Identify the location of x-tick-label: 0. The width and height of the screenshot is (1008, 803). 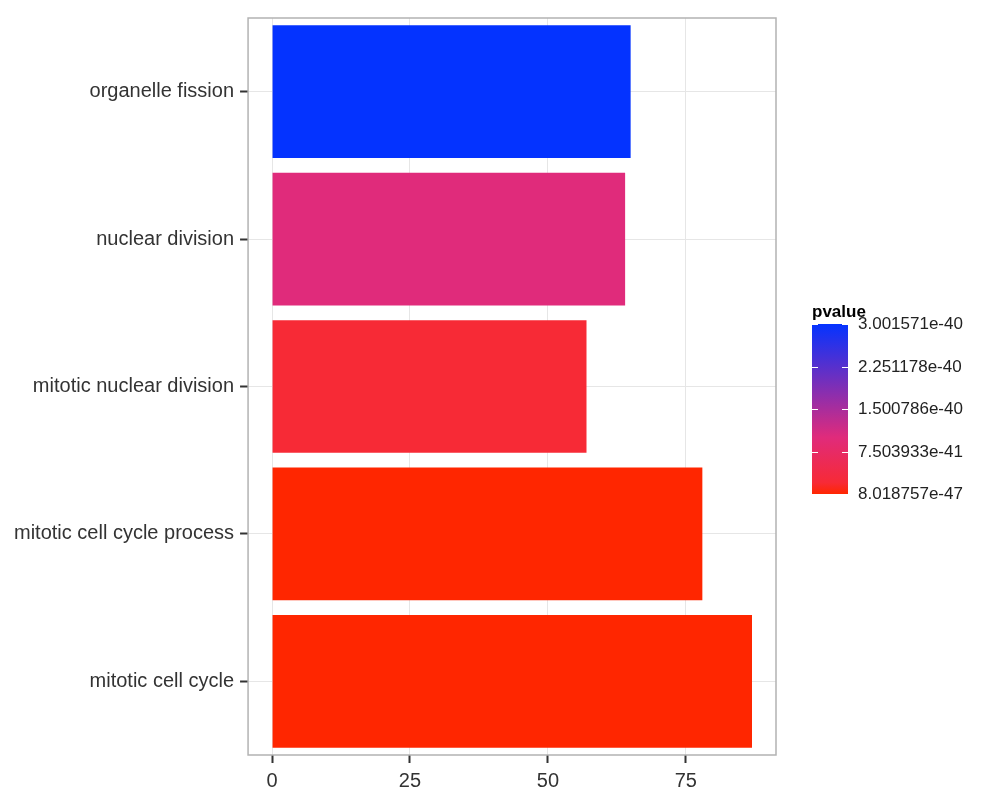
(272, 779).